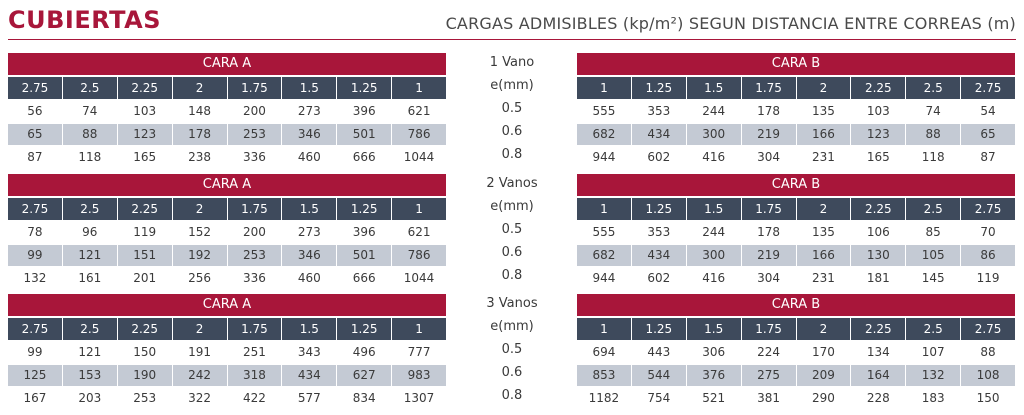  I want to click on table-cell: 203, so click(89, 398).